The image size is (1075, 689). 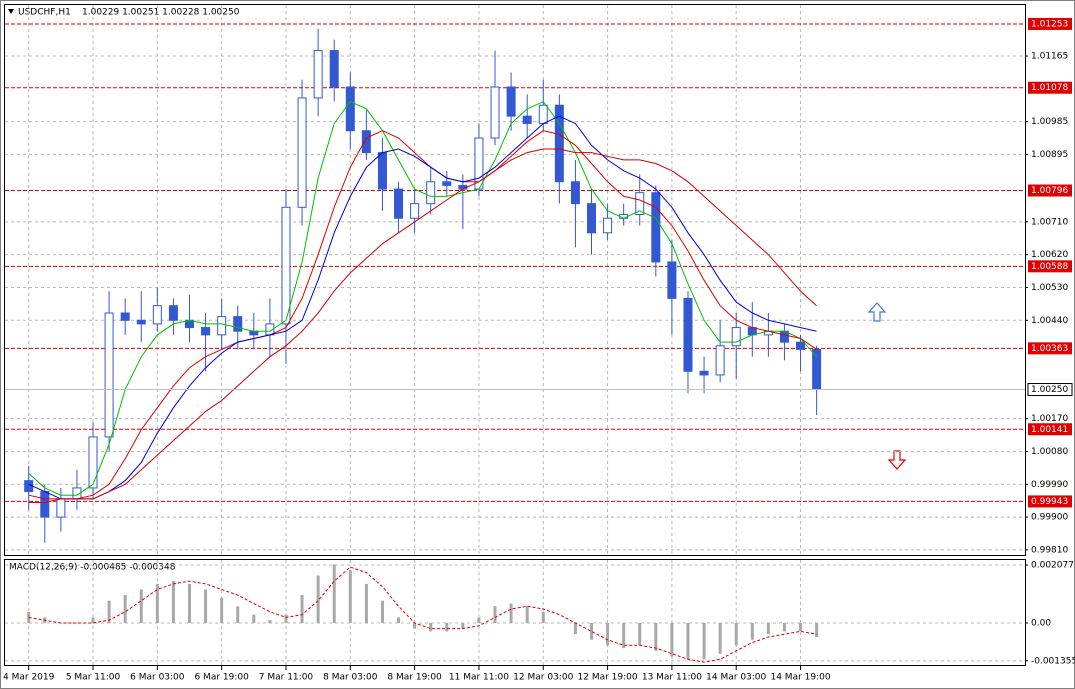 What do you see at coordinates (1049, 255) in the screenshot?
I see `y-tick-label: 1.00620` at bounding box center [1049, 255].